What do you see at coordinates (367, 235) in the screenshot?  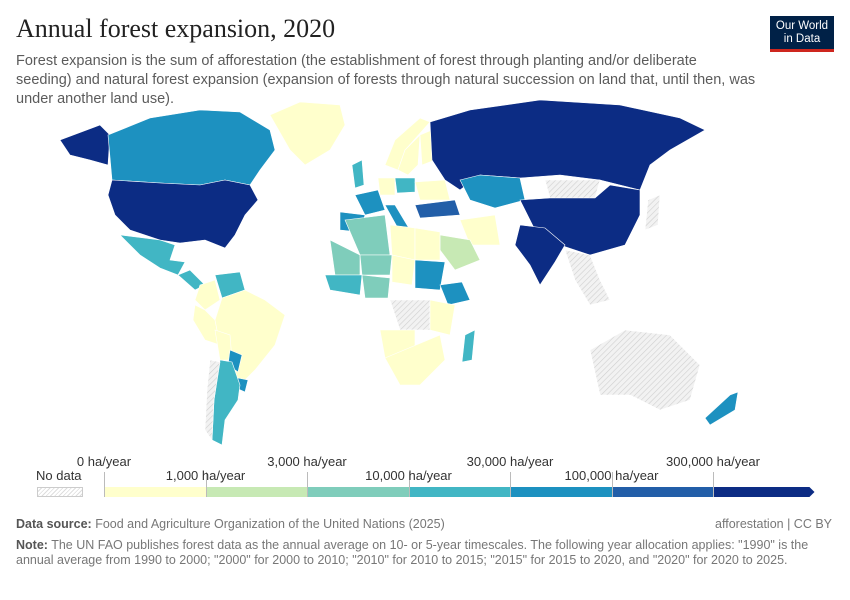 I see `country-algeria` at bounding box center [367, 235].